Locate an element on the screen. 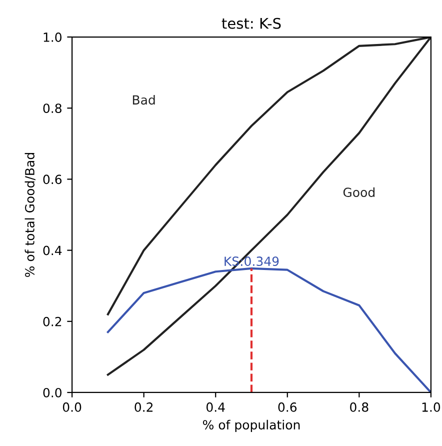 This screenshot has height=446, width=442. y-tick-label: 0.6 is located at coordinates (52, 179).